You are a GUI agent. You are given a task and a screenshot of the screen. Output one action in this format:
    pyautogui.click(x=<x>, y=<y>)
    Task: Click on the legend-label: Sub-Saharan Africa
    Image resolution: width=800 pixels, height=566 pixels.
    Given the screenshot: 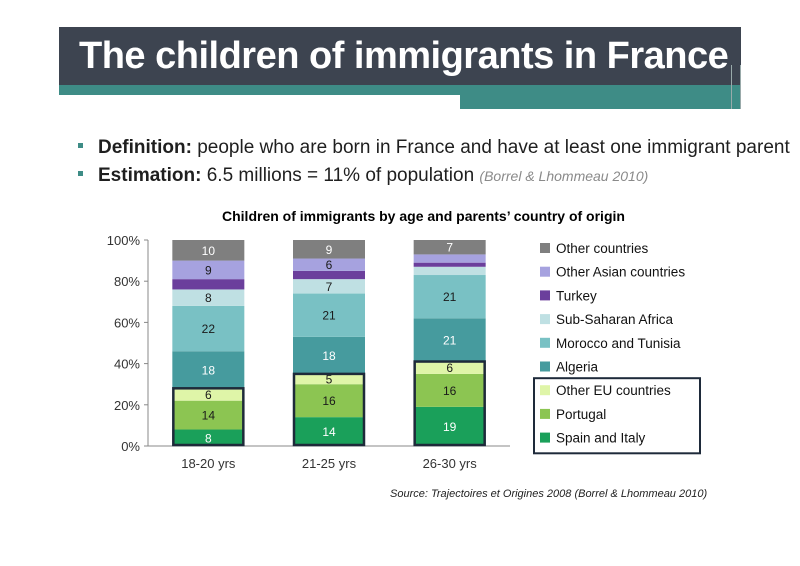 What is the action you would take?
    pyautogui.click(x=615, y=319)
    